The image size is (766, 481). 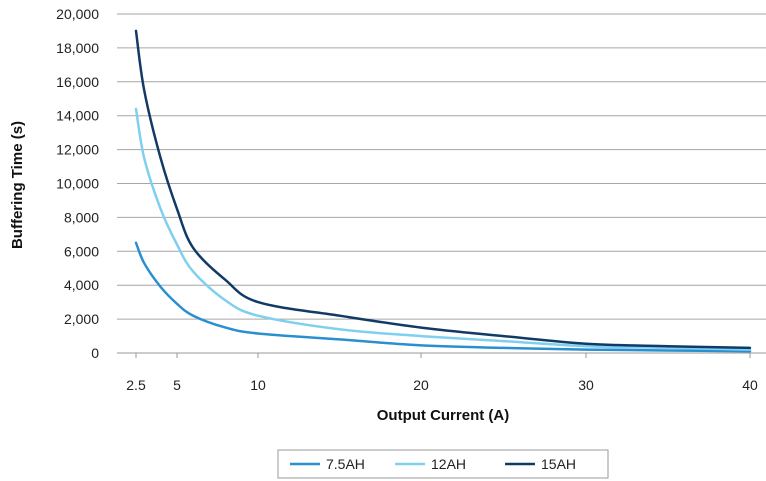 What do you see at coordinates (81, 285) in the screenshot?
I see `y-tick-label: 4,000` at bounding box center [81, 285].